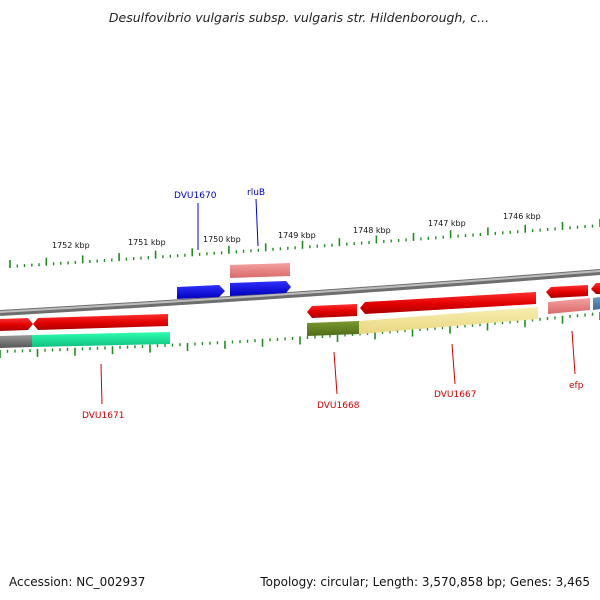 The width and height of the screenshot is (600, 600). Describe the element at coordinates (448, 303) in the screenshot. I see `gene-dvu1667-cds` at that location.